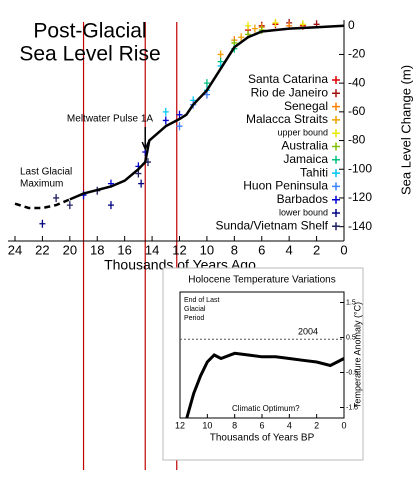 This screenshot has height=485, width=420. I want to click on annotation: Period, so click(194, 318).